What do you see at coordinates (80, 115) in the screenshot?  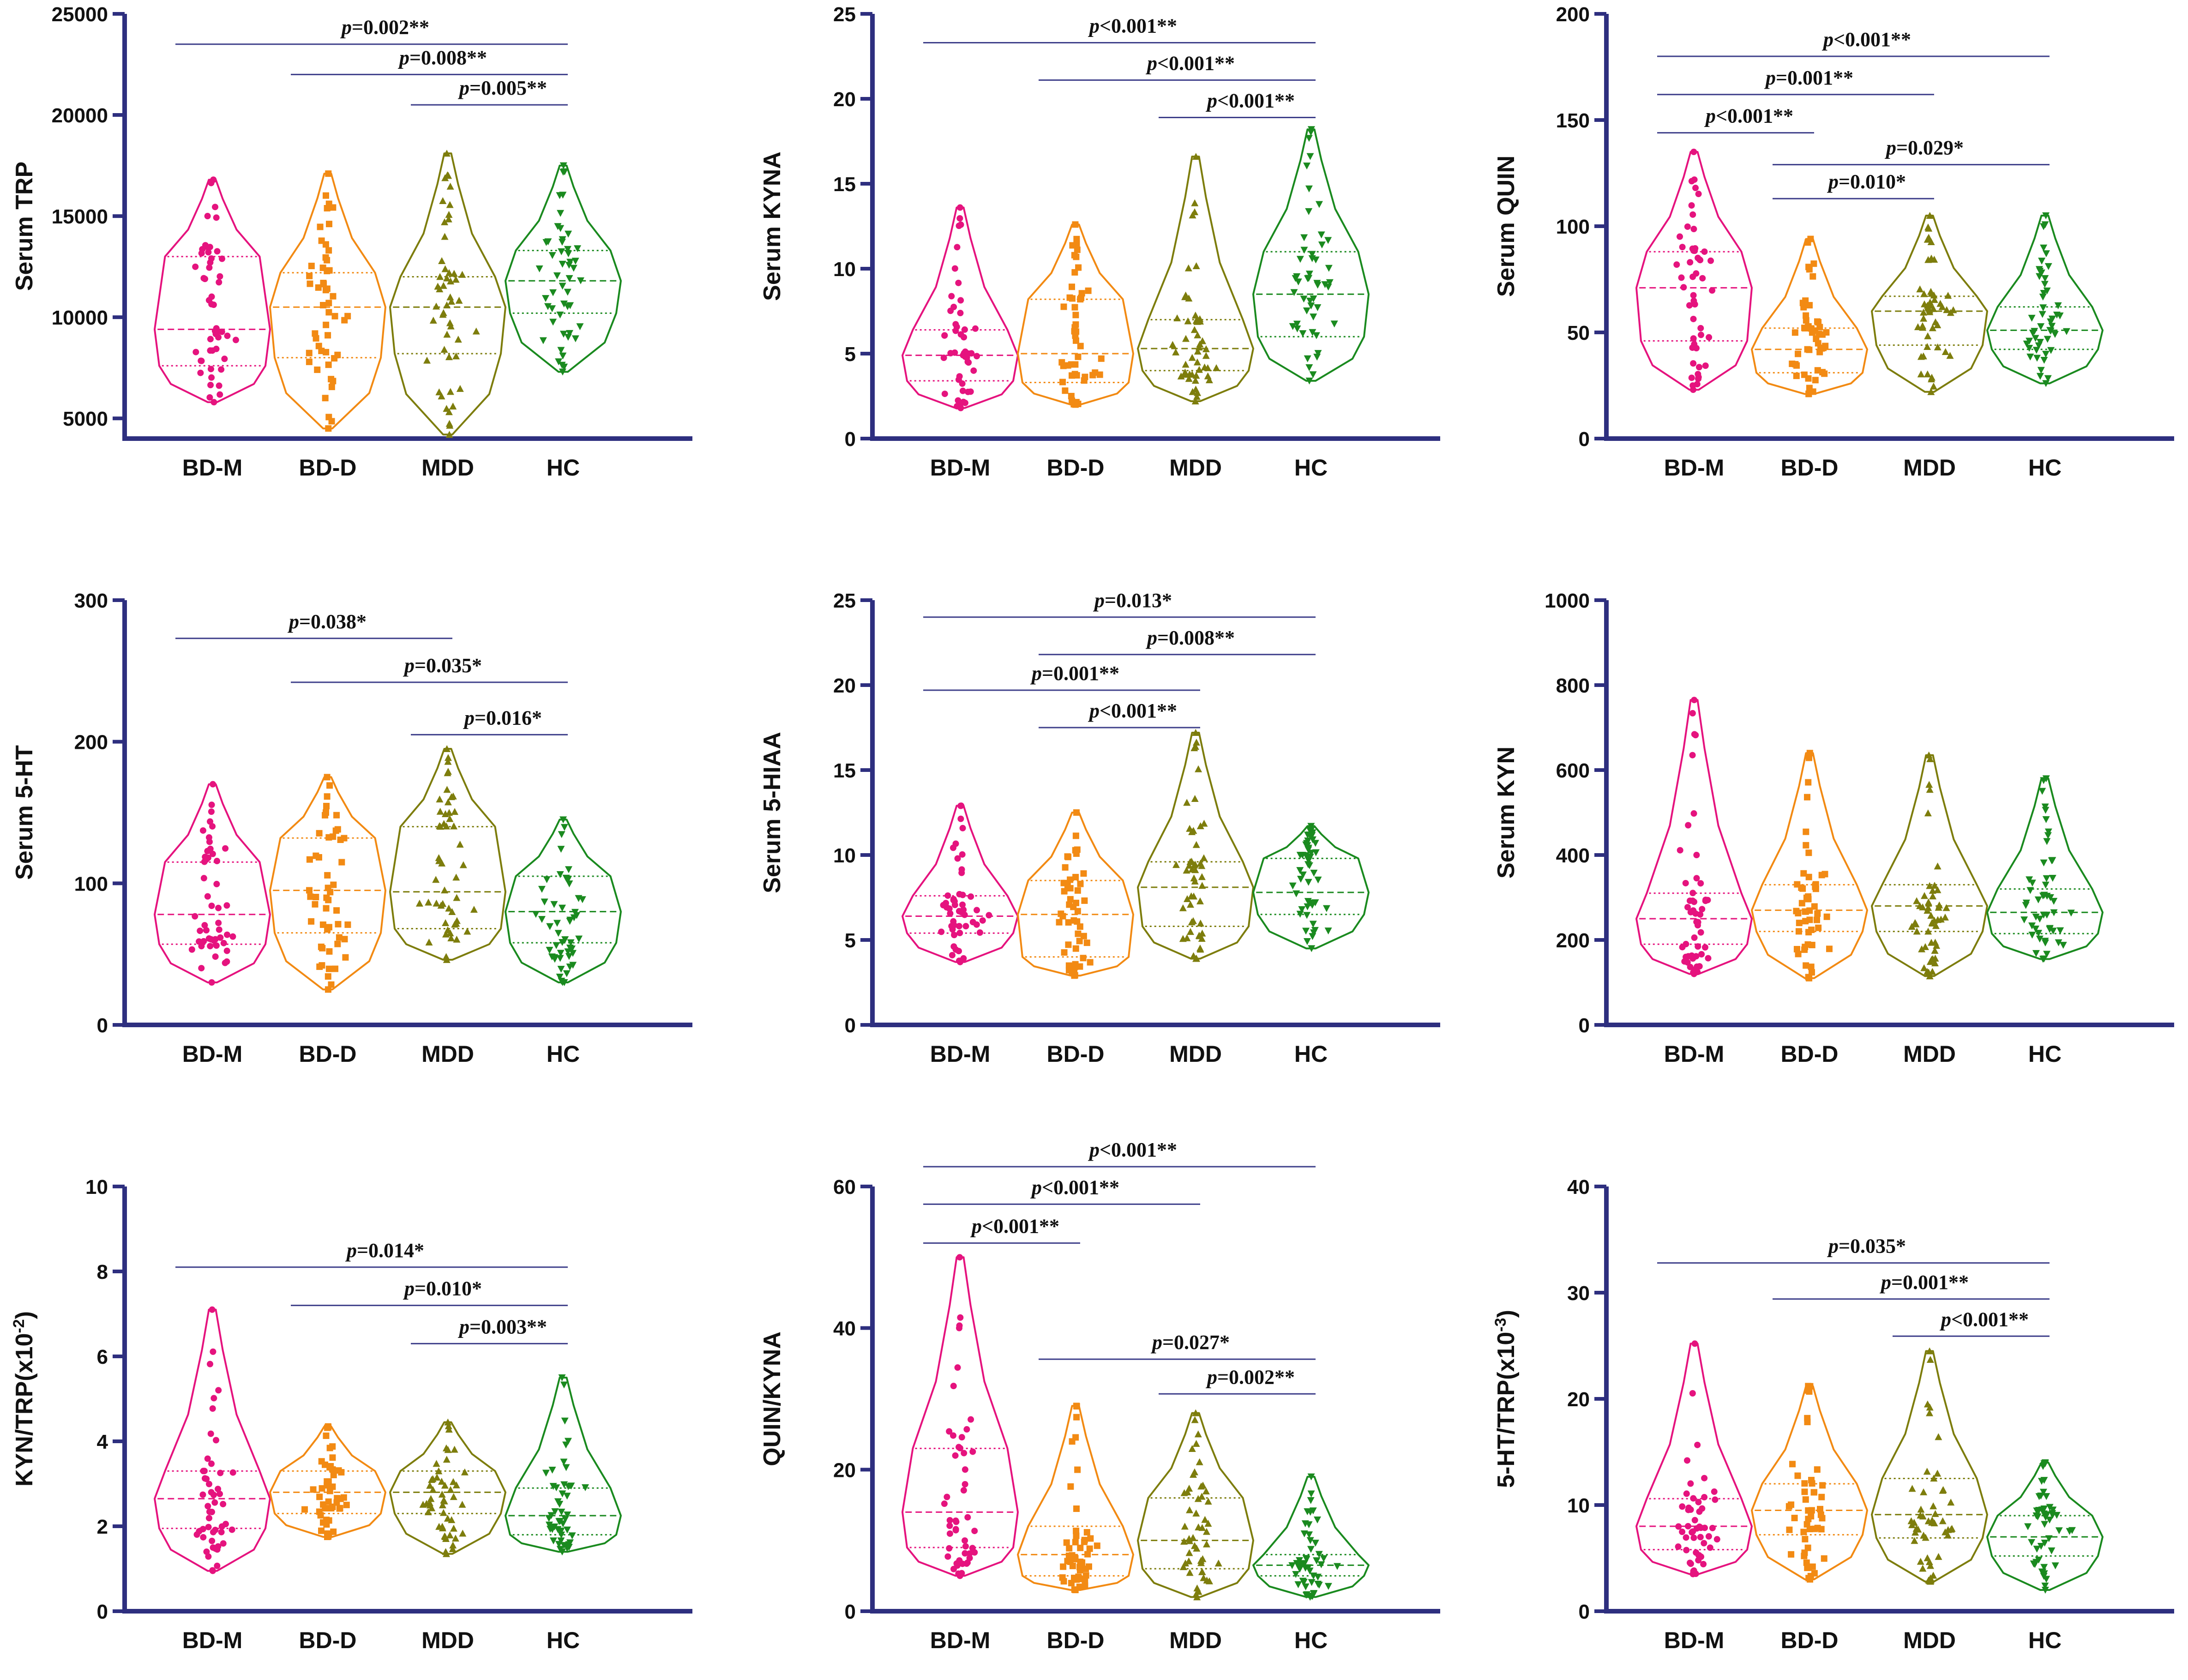 I see `y-tick-label: 20000` at bounding box center [80, 115].